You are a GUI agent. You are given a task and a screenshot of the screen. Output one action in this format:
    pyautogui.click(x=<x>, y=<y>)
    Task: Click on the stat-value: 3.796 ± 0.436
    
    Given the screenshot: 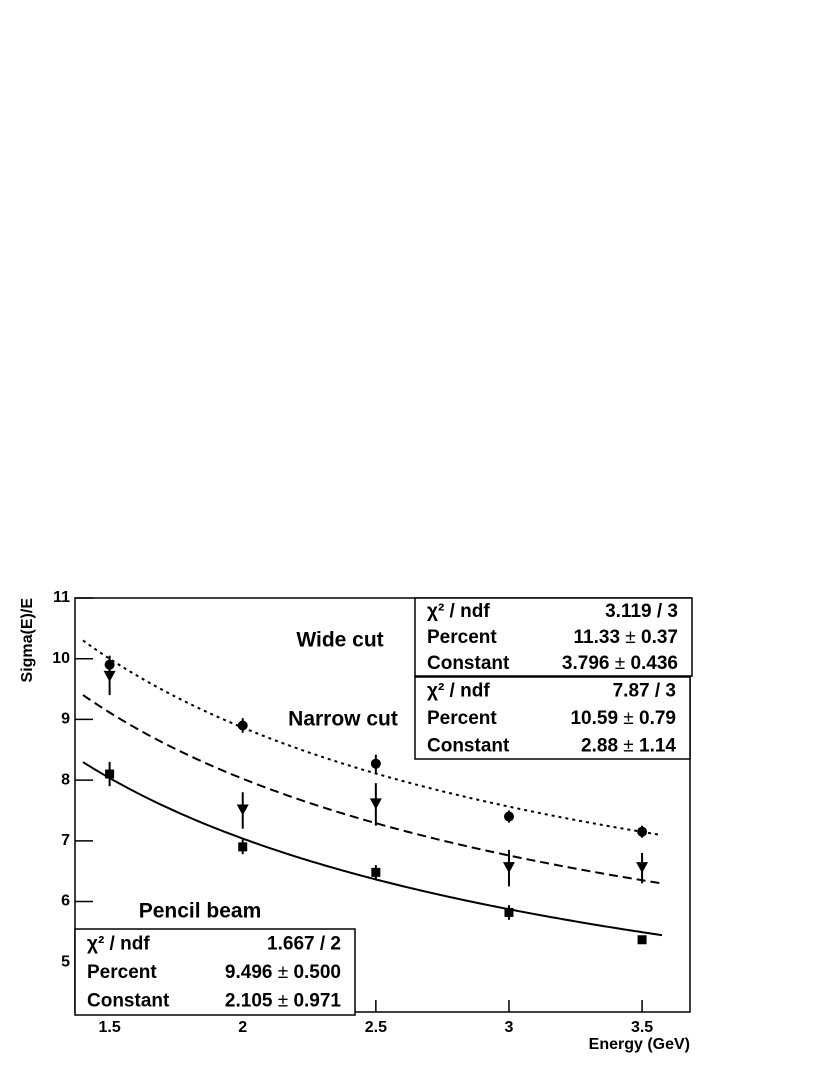 What is the action you would take?
    pyautogui.click(x=620, y=663)
    